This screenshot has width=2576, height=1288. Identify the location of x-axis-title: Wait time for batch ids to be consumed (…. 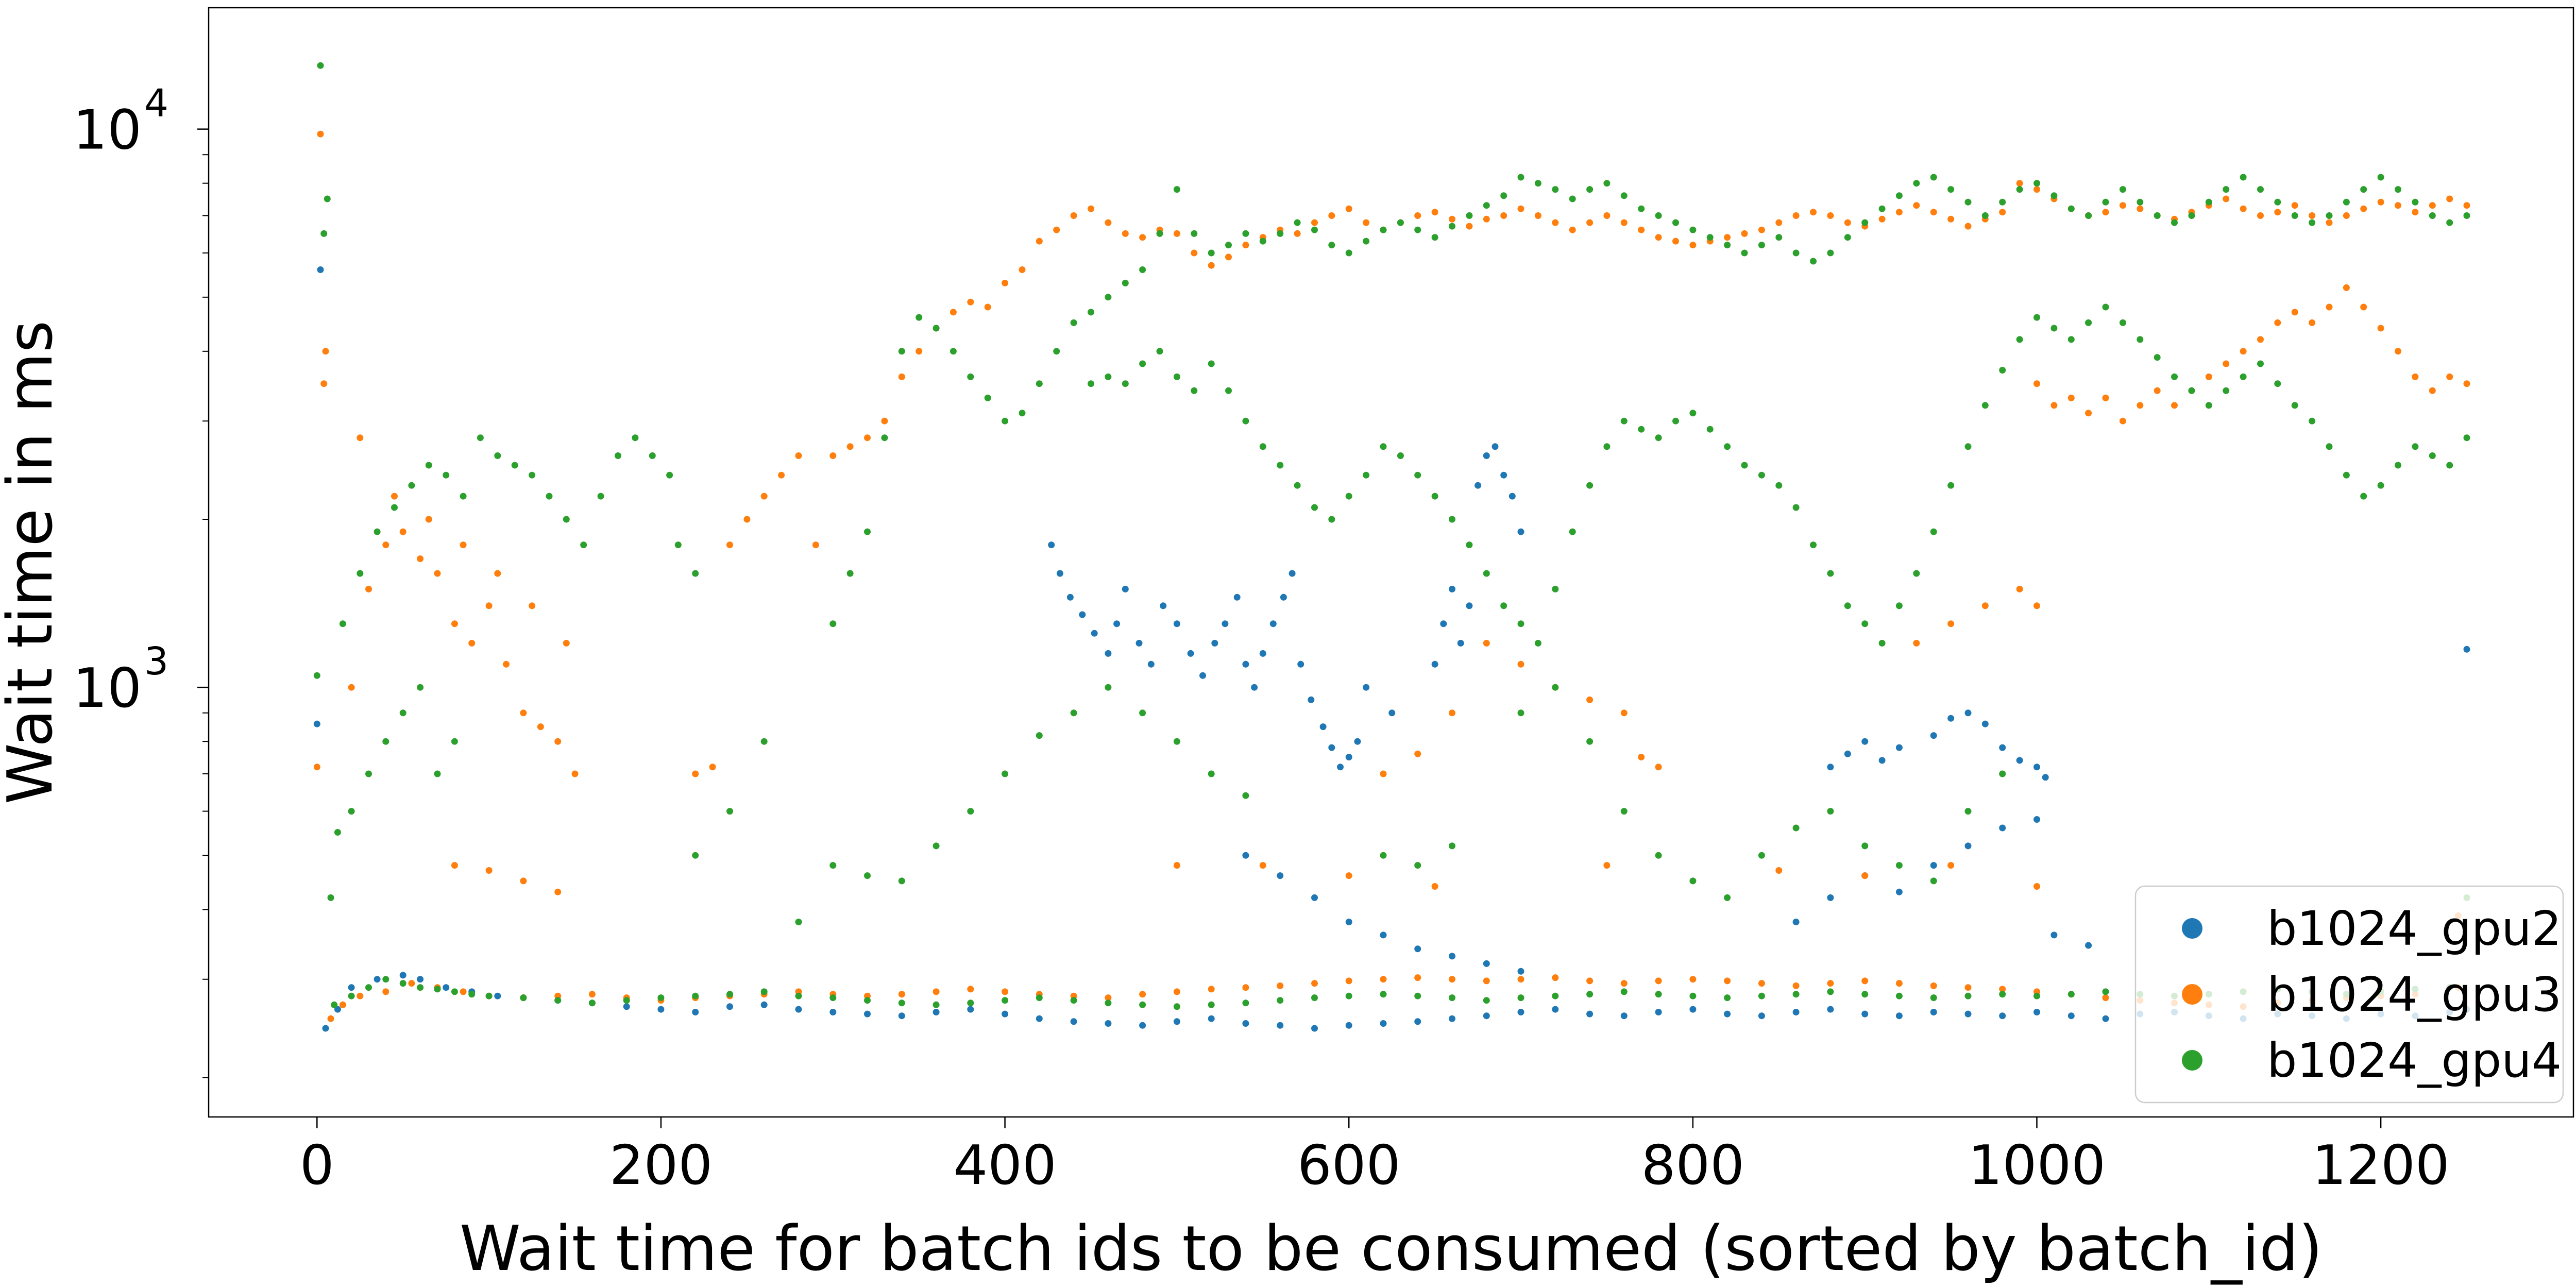
(1391, 1249).